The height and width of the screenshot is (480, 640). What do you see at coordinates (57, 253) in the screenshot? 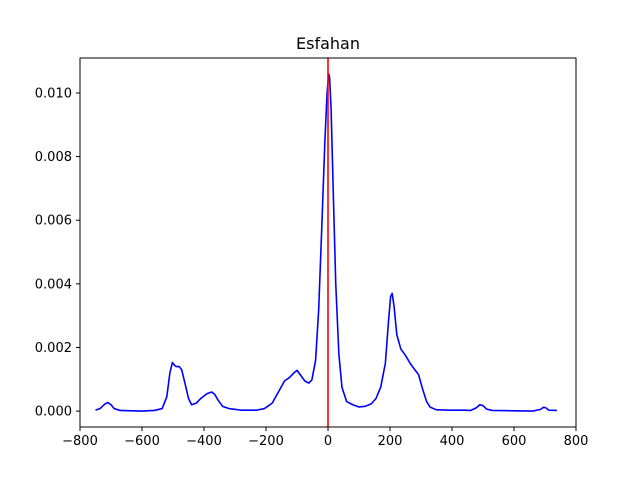
I see `y-axis: 0.000 0.002 0.004 0.006 0.008 0.010` at bounding box center [57, 253].